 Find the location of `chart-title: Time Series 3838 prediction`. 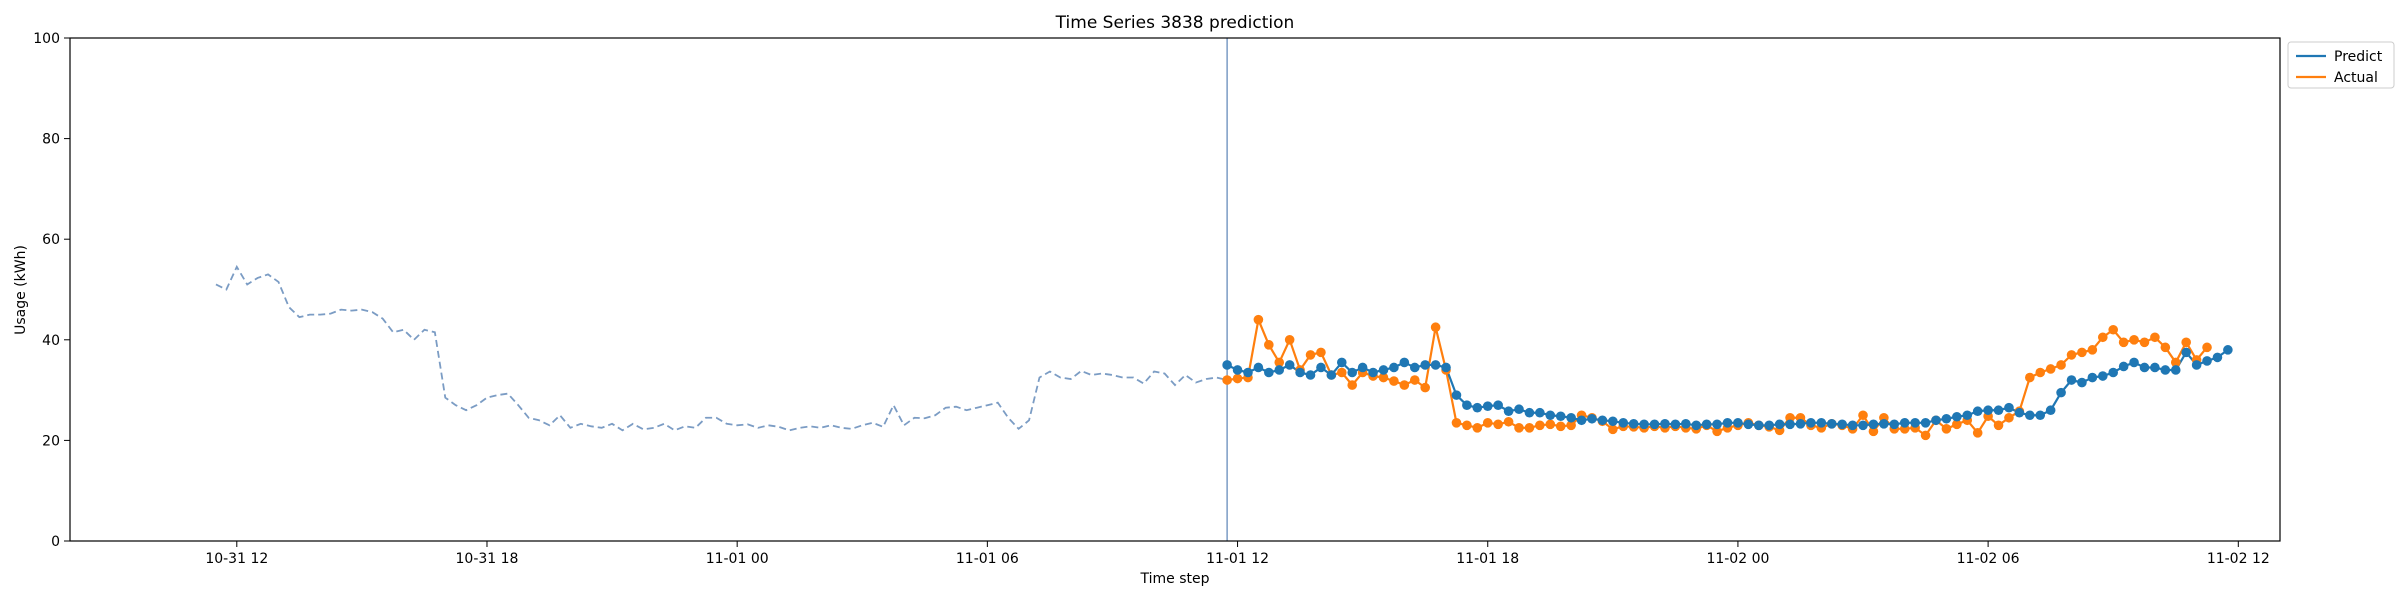

chart-title: Time Series 3838 prediction is located at coordinates (1175, 23).